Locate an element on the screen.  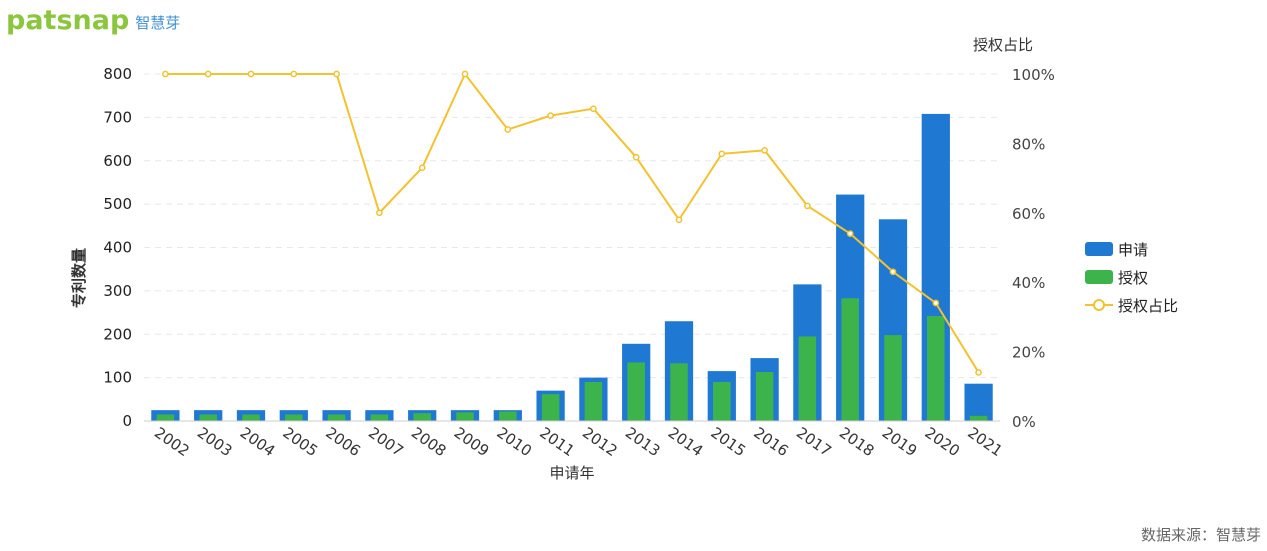
x-tick-label-2005: 2005 is located at coordinates (301, 442).